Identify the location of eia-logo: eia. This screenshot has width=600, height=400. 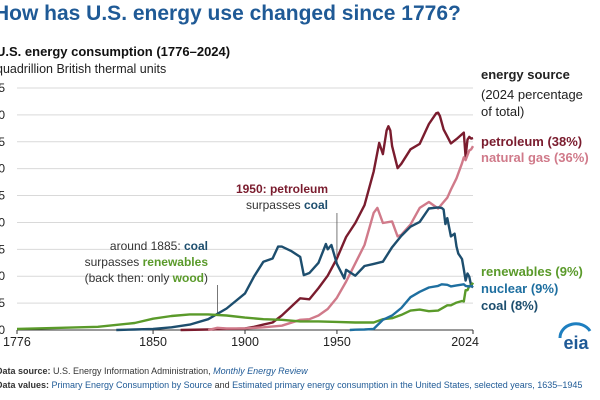
(575, 337).